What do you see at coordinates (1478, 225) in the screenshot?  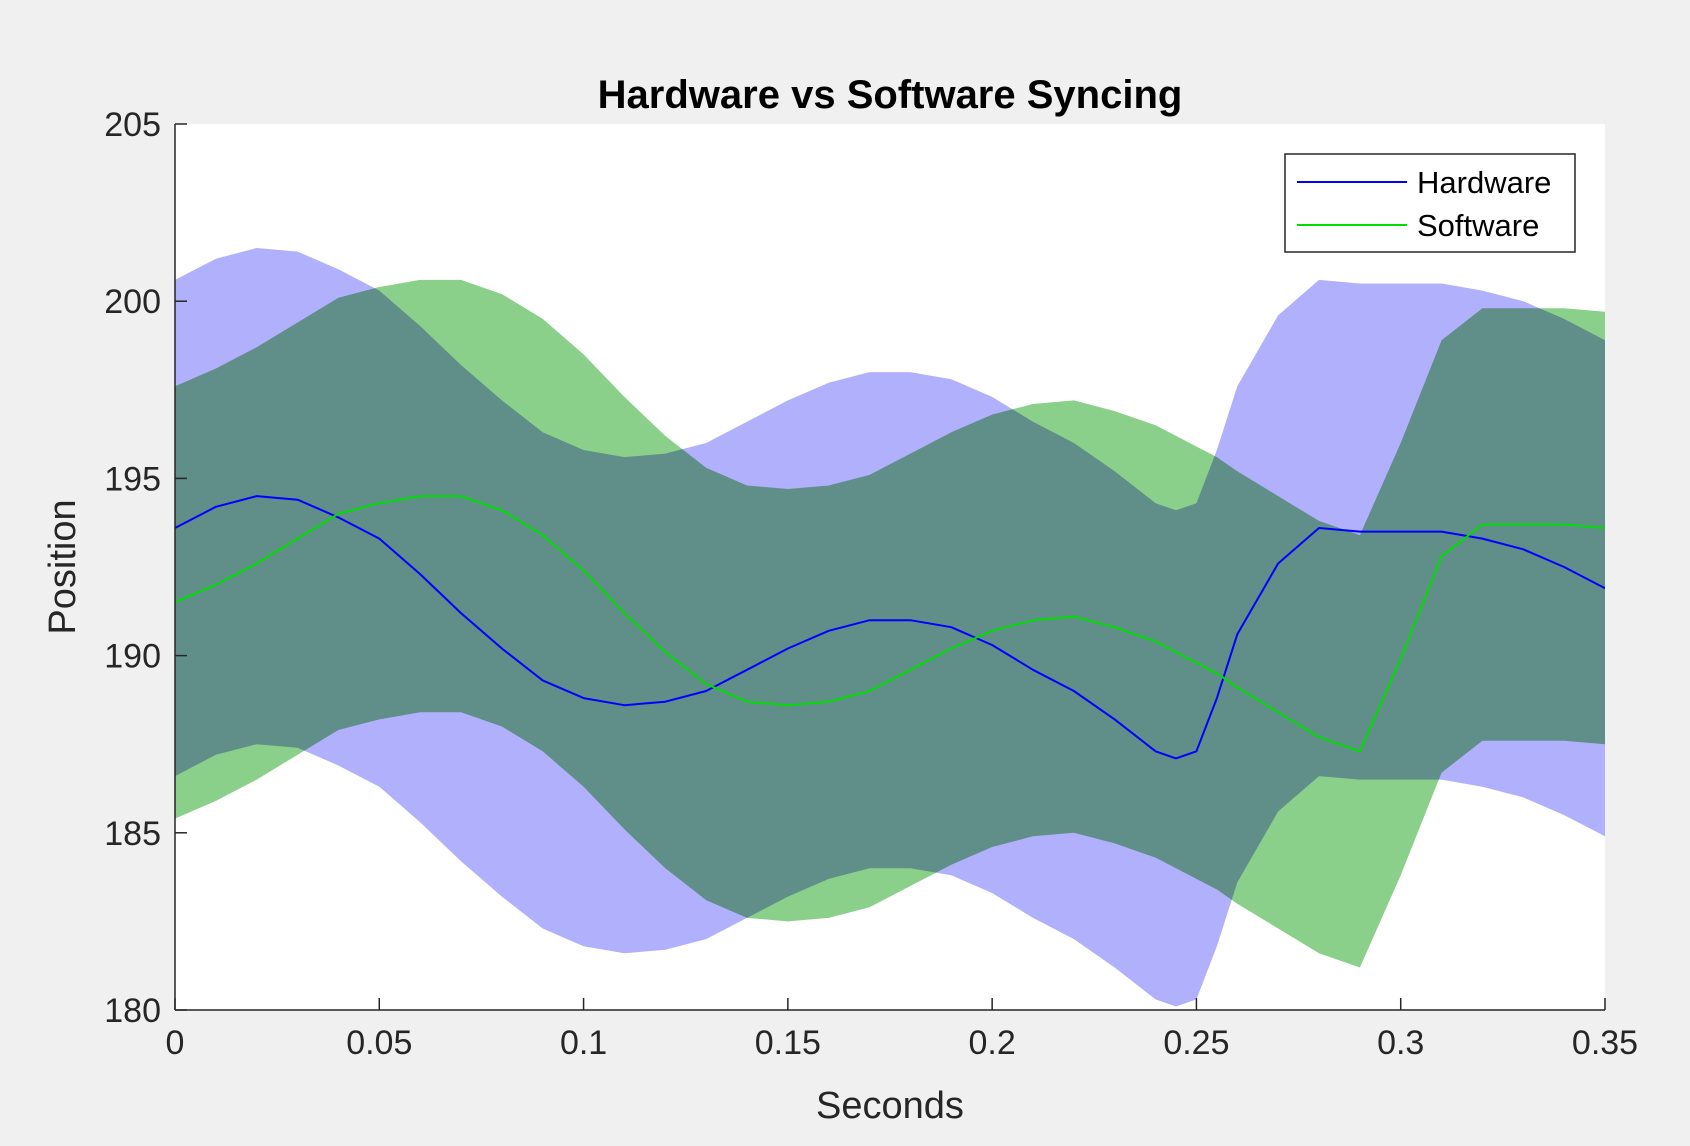 I see `legend-label-software: Software` at bounding box center [1478, 225].